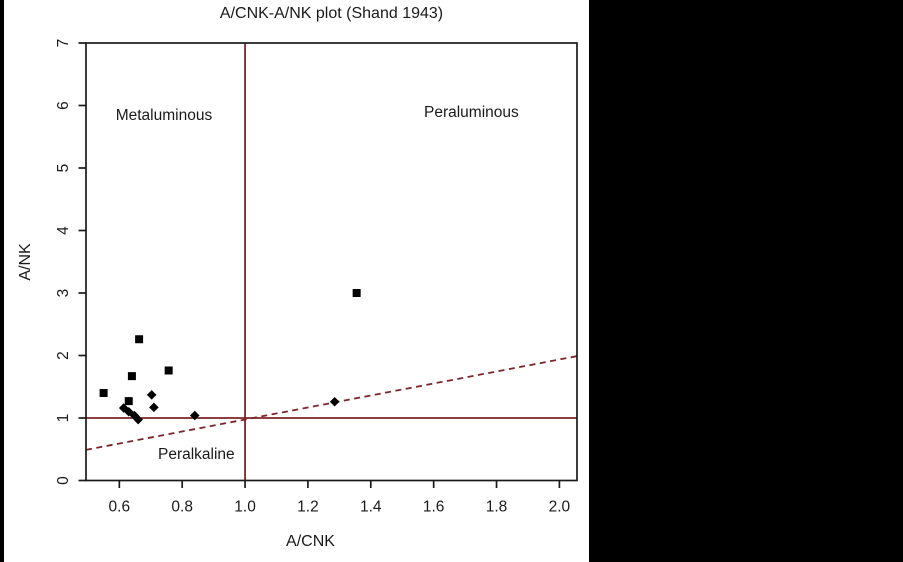 Image resolution: width=903 pixels, height=562 pixels. I want to click on y-tick-label: 0, so click(63, 480).